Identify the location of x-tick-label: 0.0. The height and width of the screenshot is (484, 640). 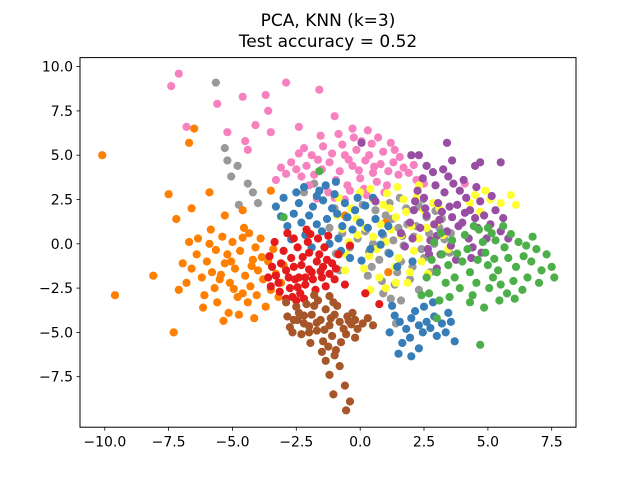
(360, 443).